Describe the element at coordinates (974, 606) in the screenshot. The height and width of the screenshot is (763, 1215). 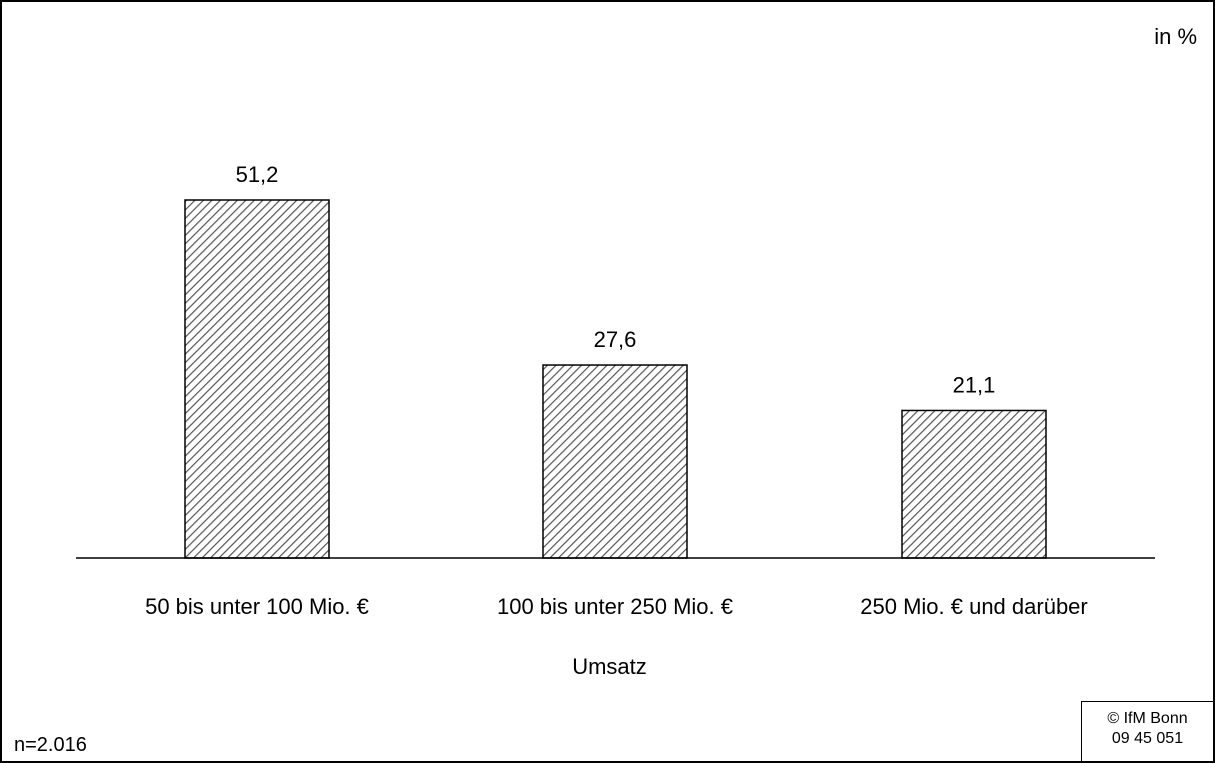
I see `category-label-3: 250 Mio. € und darüber` at that location.